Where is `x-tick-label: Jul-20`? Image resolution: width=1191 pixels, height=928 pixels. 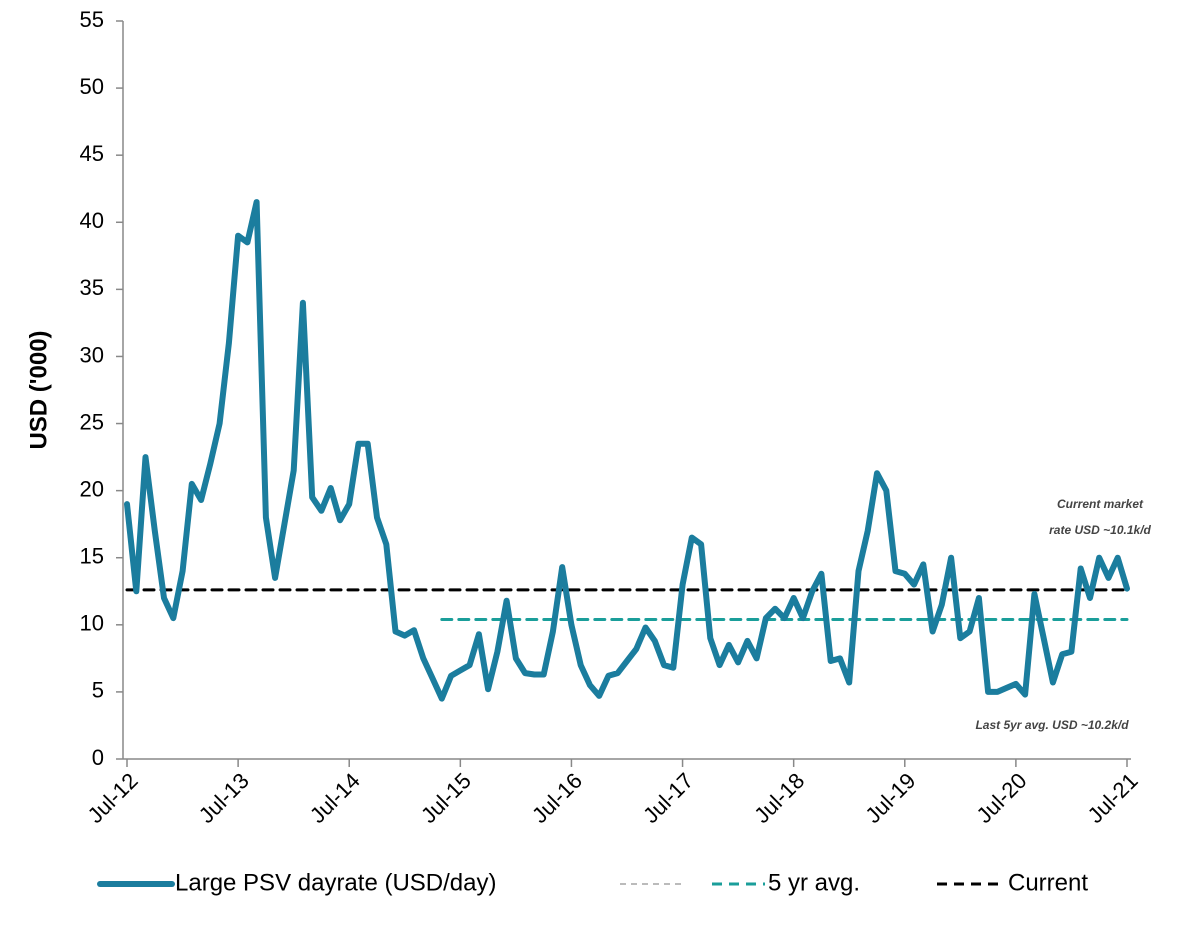
x-tick-label: Jul-20 is located at coordinates (1001, 798).